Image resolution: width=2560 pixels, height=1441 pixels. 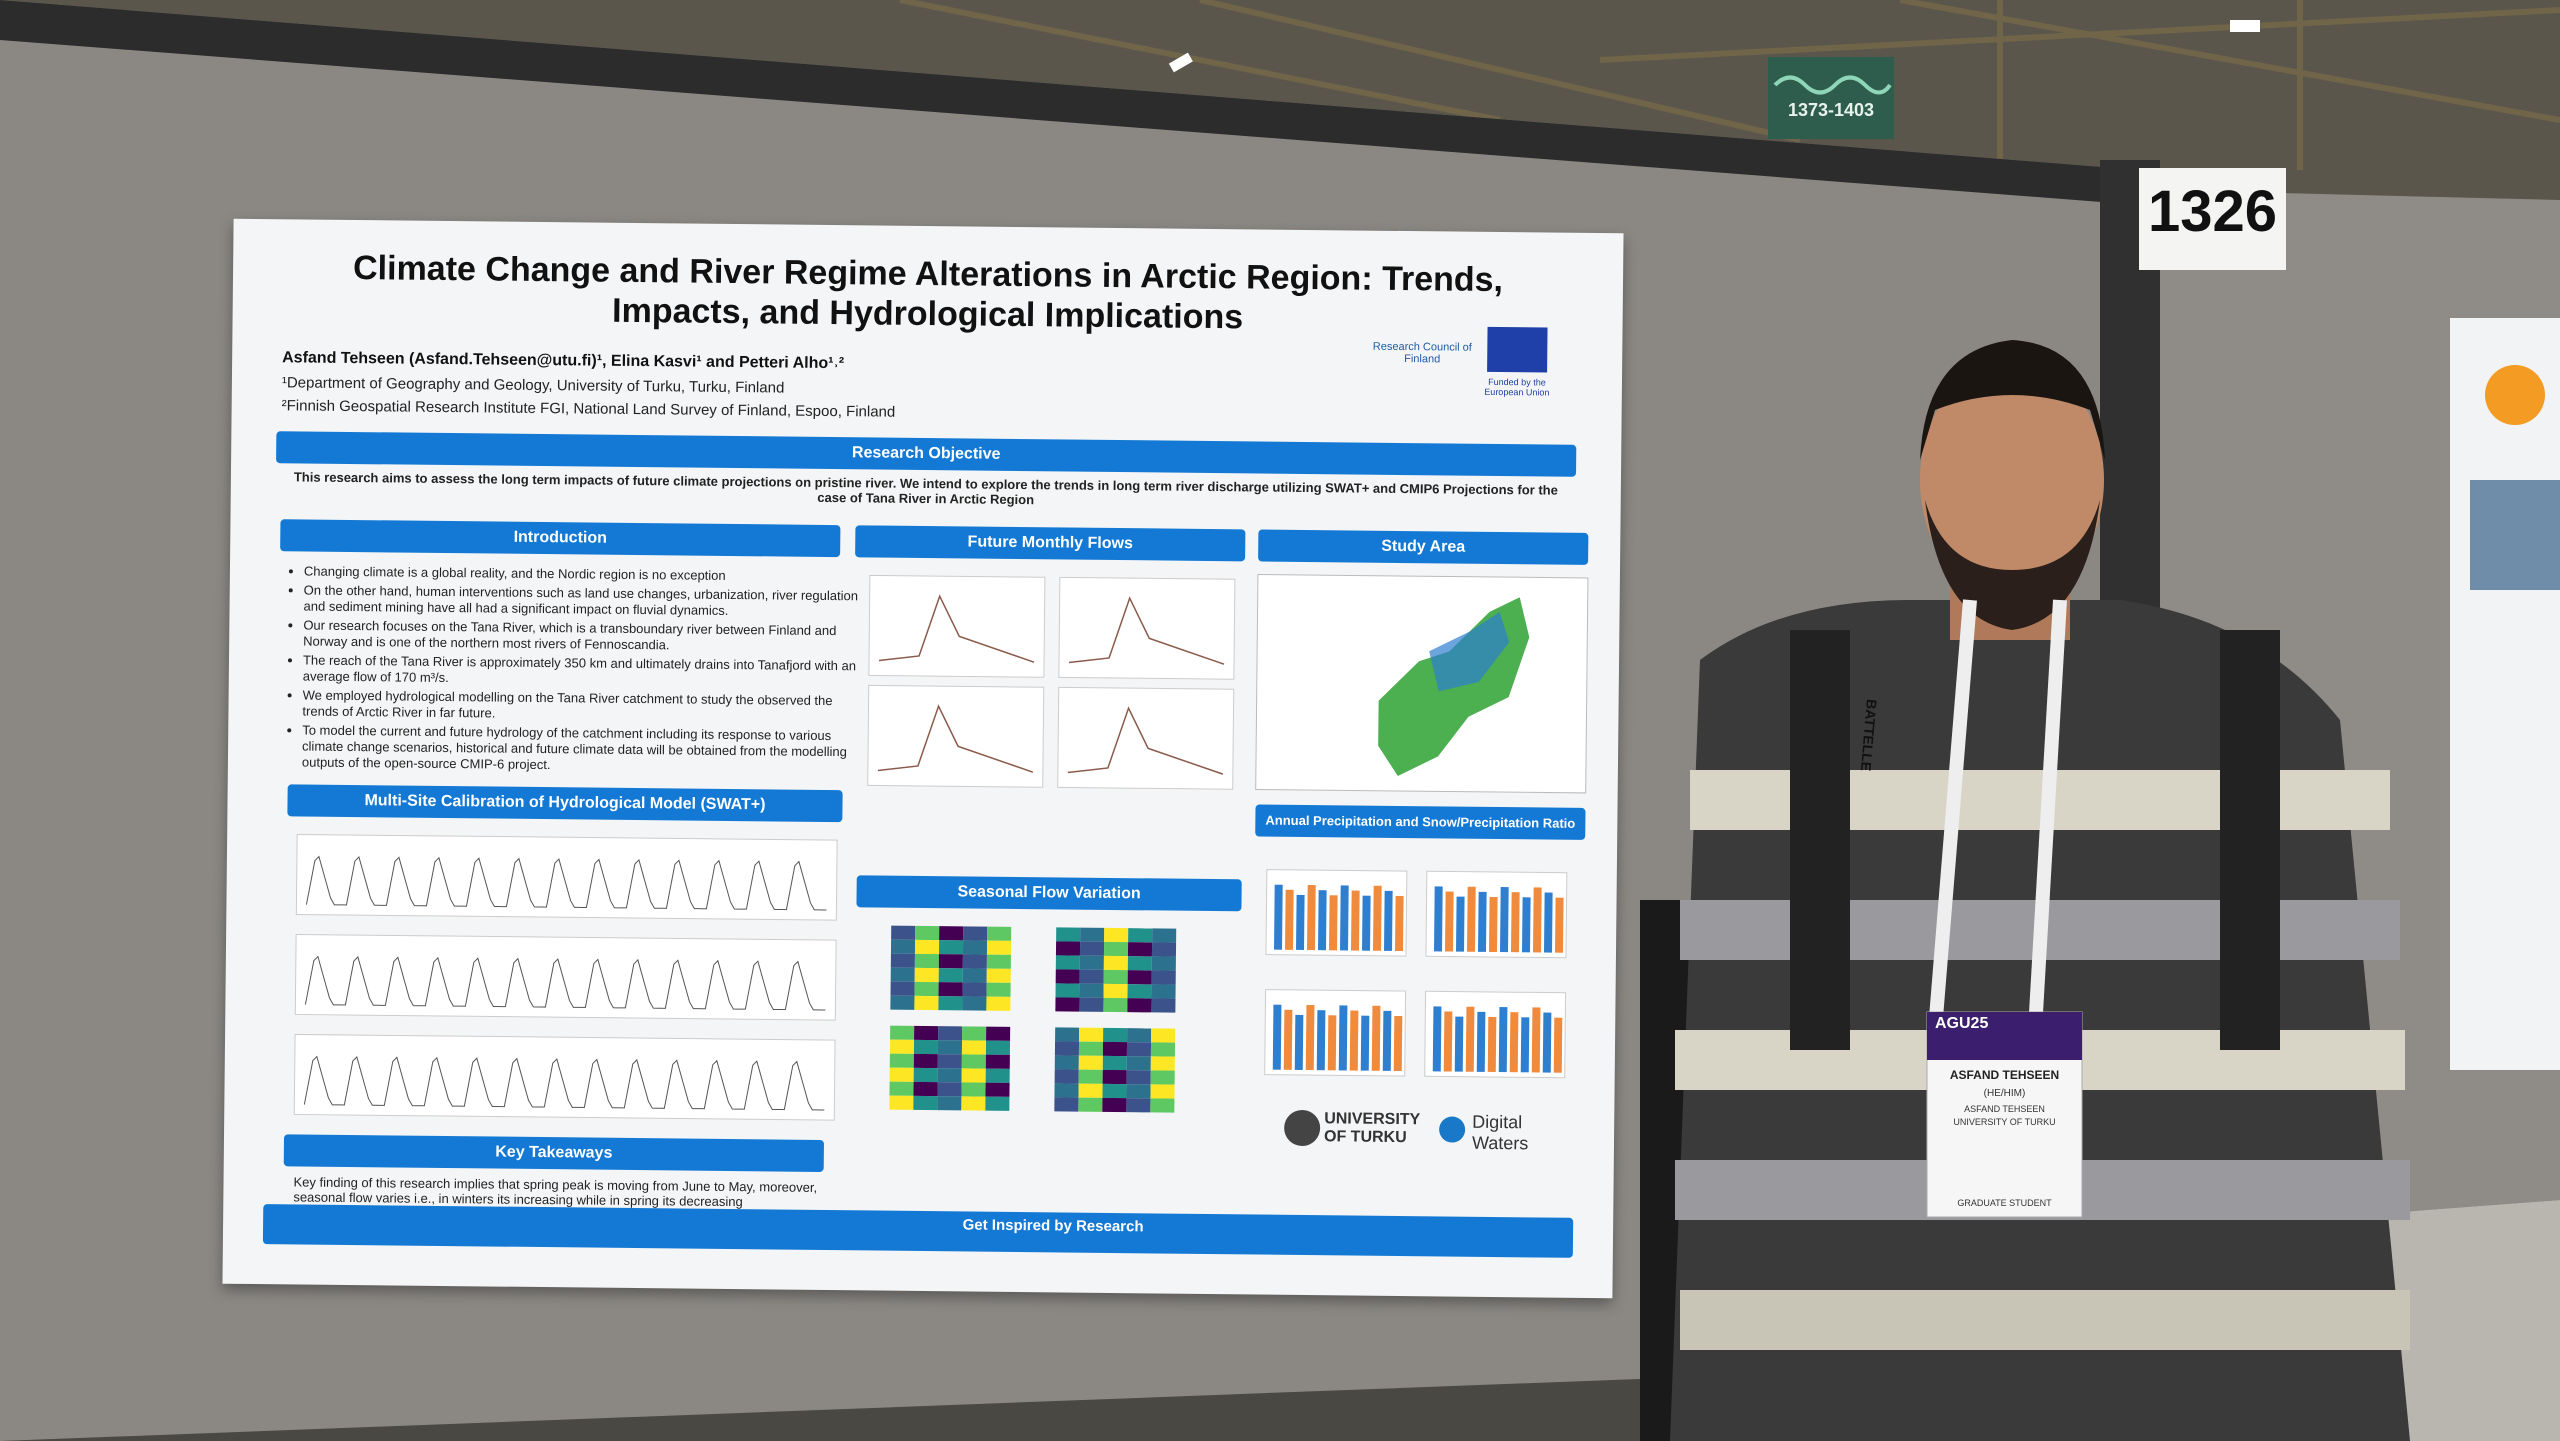 I want to click on logo-text: UNIVERSITY OF TURKU, so click(x=1372, y=1128).